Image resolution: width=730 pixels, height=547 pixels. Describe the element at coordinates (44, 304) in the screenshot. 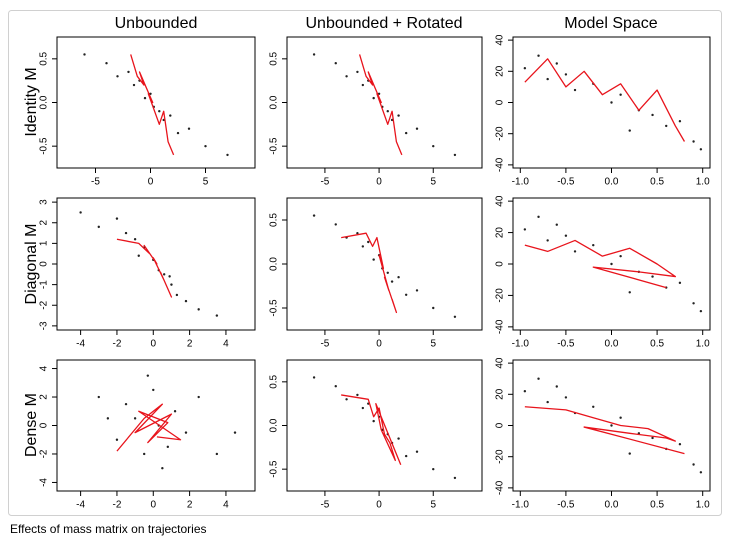

I see `y-tick-label: -2` at that location.